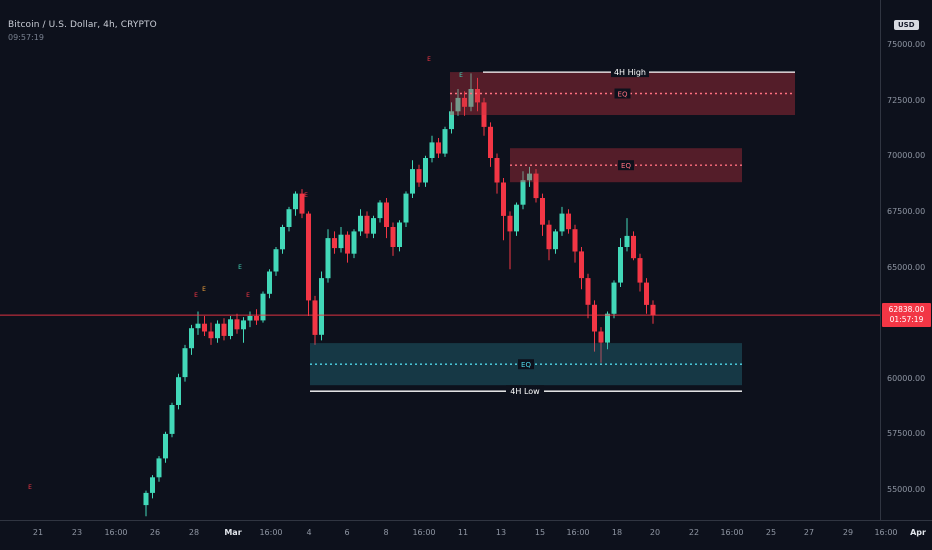 The image size is (932, 550). What do you see at coordinates (525, 391) in the screenshot?
I see `svg-text: 4H Low` at bounding box center [525, 391].